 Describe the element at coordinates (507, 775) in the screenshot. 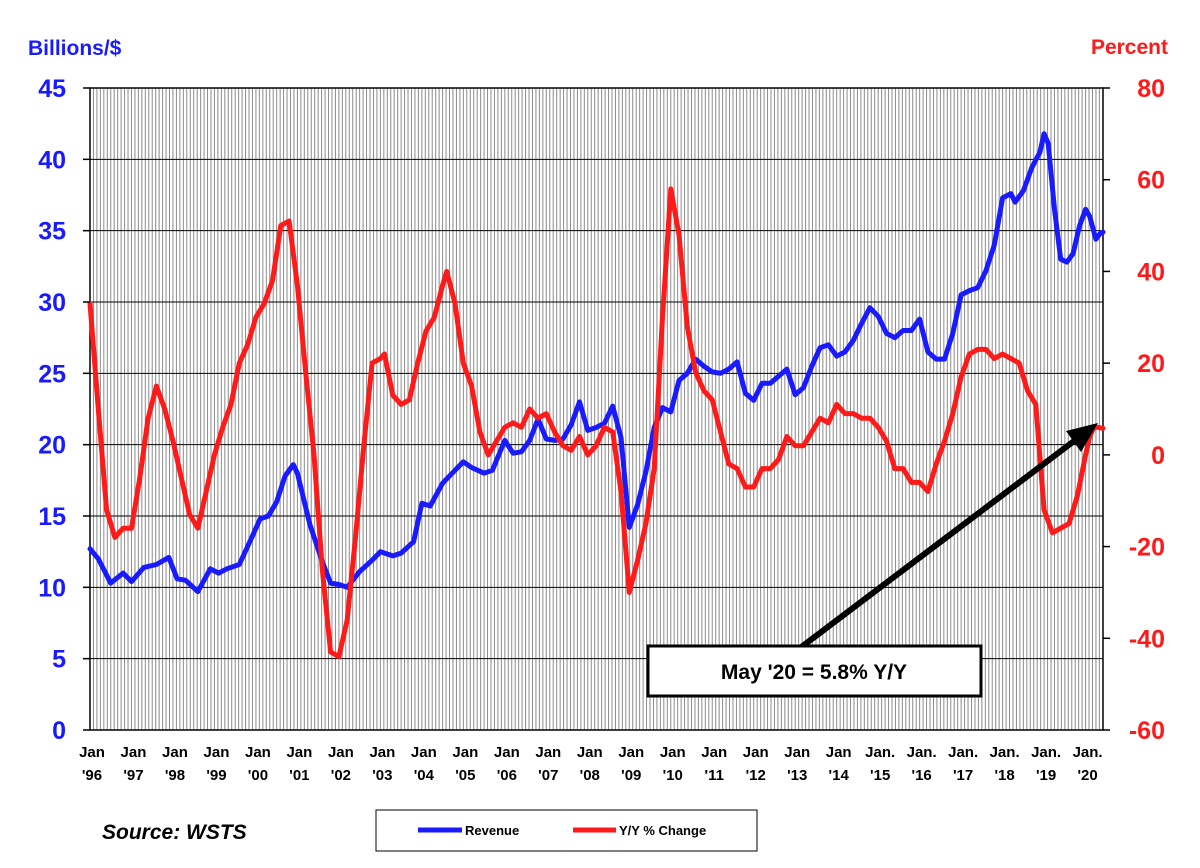

I see `x-tick-year: '06` at that location.